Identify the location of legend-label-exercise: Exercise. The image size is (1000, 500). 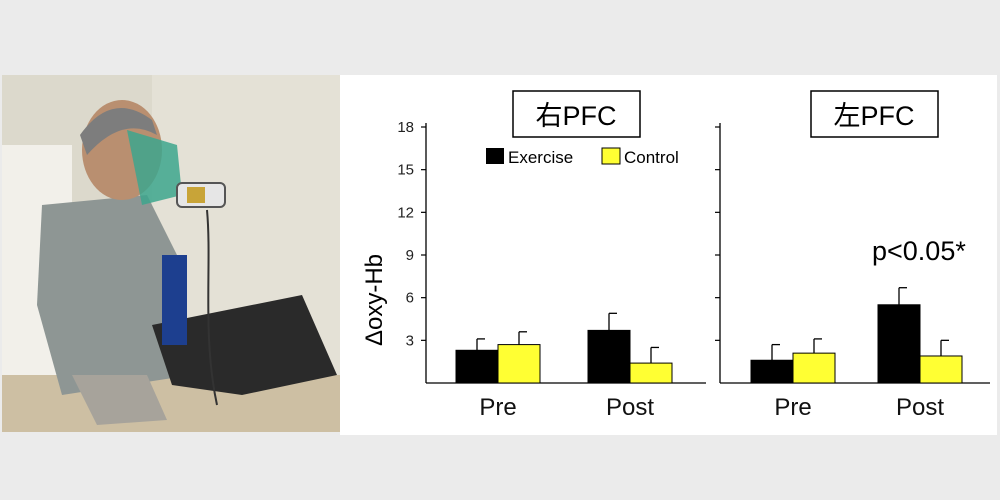
(540, 157).